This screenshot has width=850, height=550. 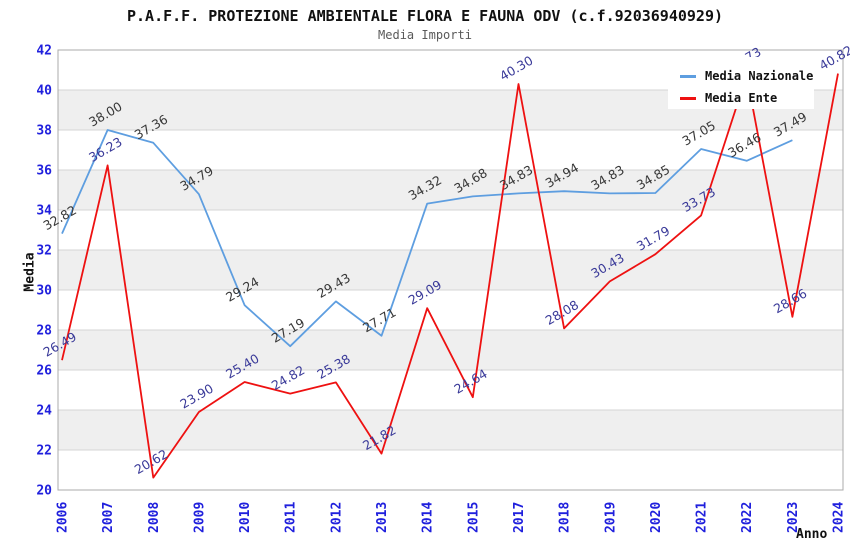 What do you see at coordinates (154, 517) in the screenshot?
I see `x-tick-label: 2008` at bounding box center [154, 517].